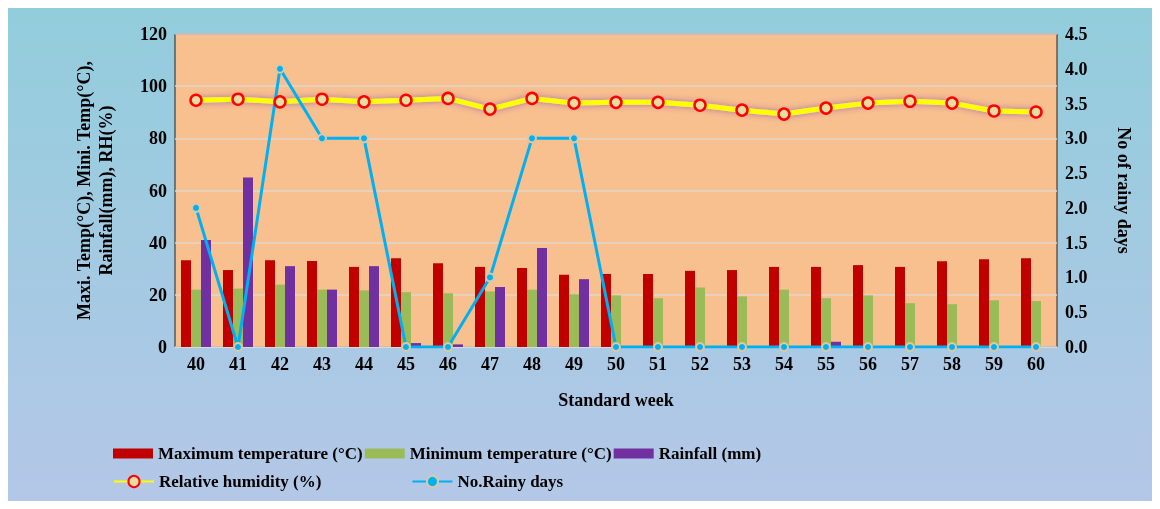  I want to click on y2-tick-label: 2.0, so click(1076, 207).